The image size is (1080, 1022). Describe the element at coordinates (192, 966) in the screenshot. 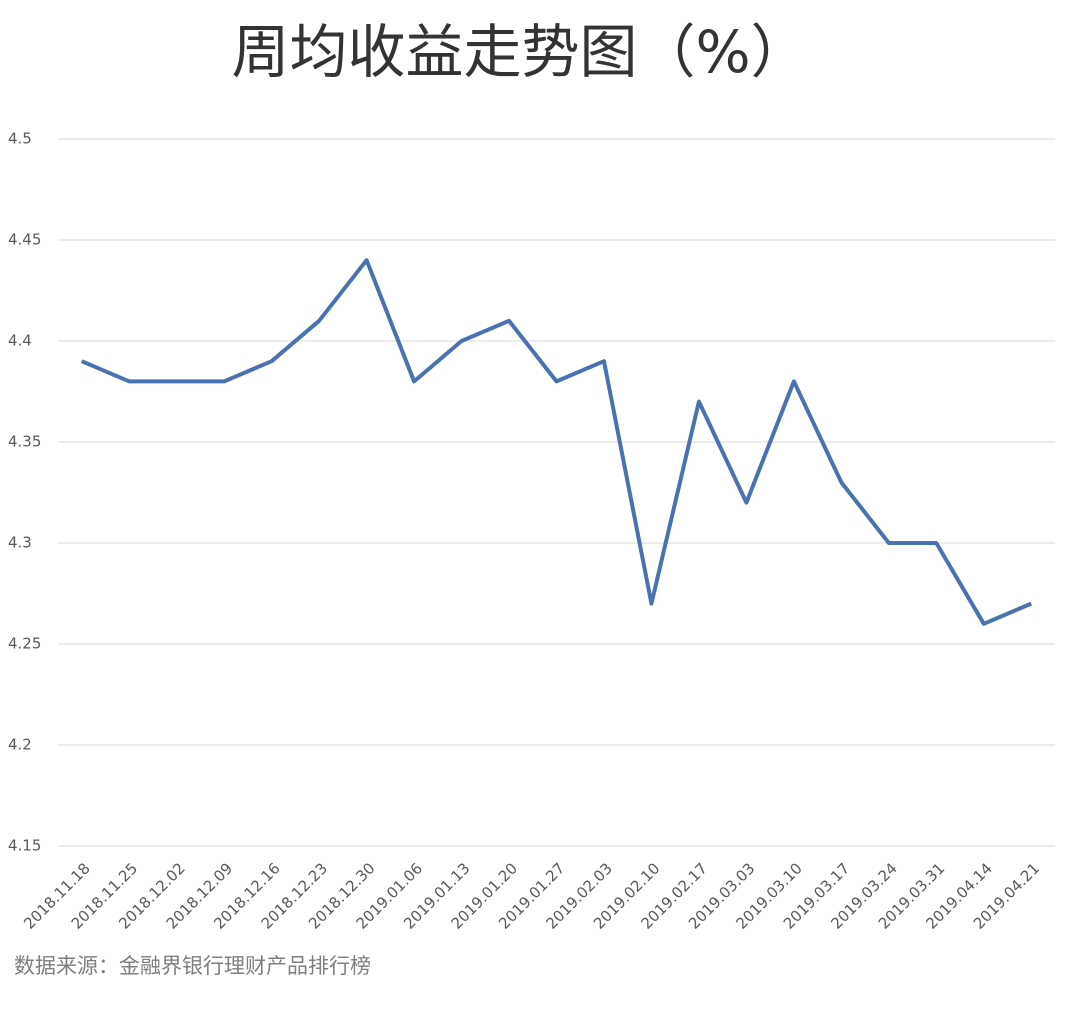

I see `source-note: 数据来源：金融界银行理财产品排行榜` at that location.